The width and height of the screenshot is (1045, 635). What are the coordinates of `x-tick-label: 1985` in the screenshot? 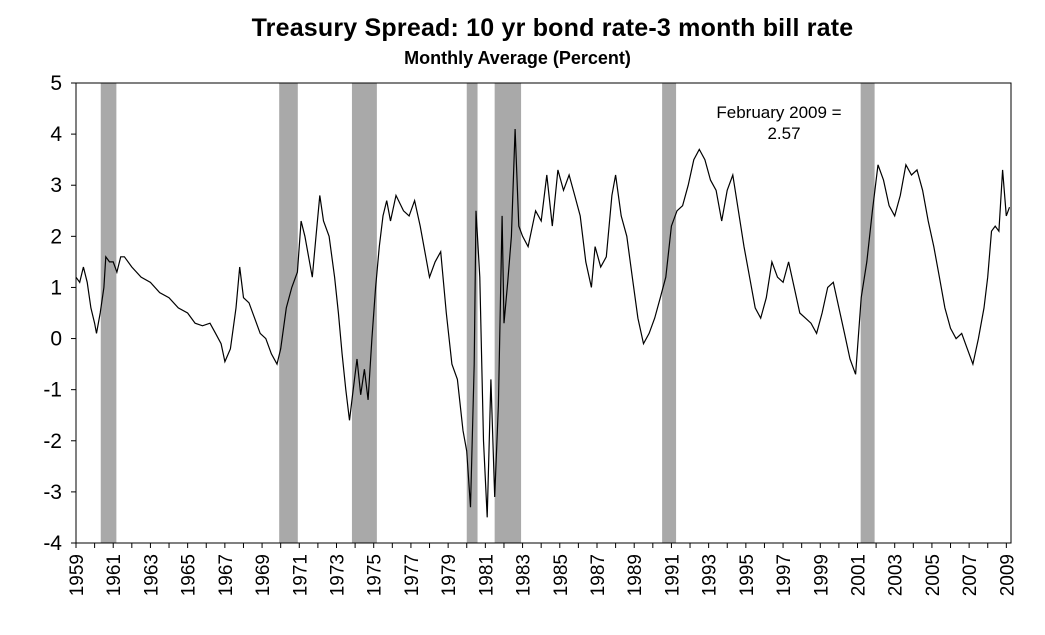 It's located at (561, 575).